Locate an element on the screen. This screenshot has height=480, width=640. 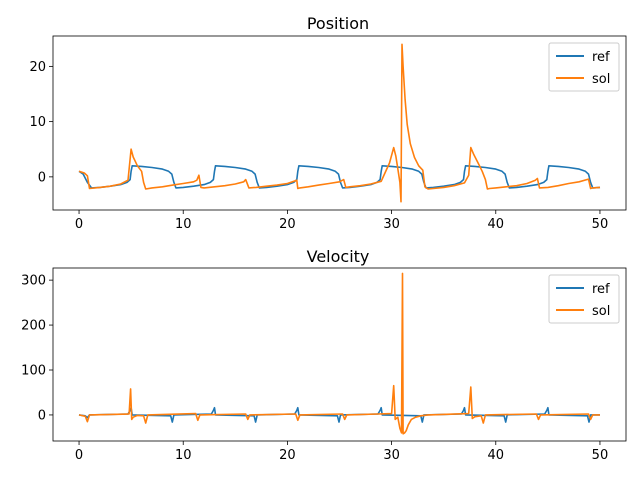
position-x-tick-label: 20 is located at coordinates (287, 224).